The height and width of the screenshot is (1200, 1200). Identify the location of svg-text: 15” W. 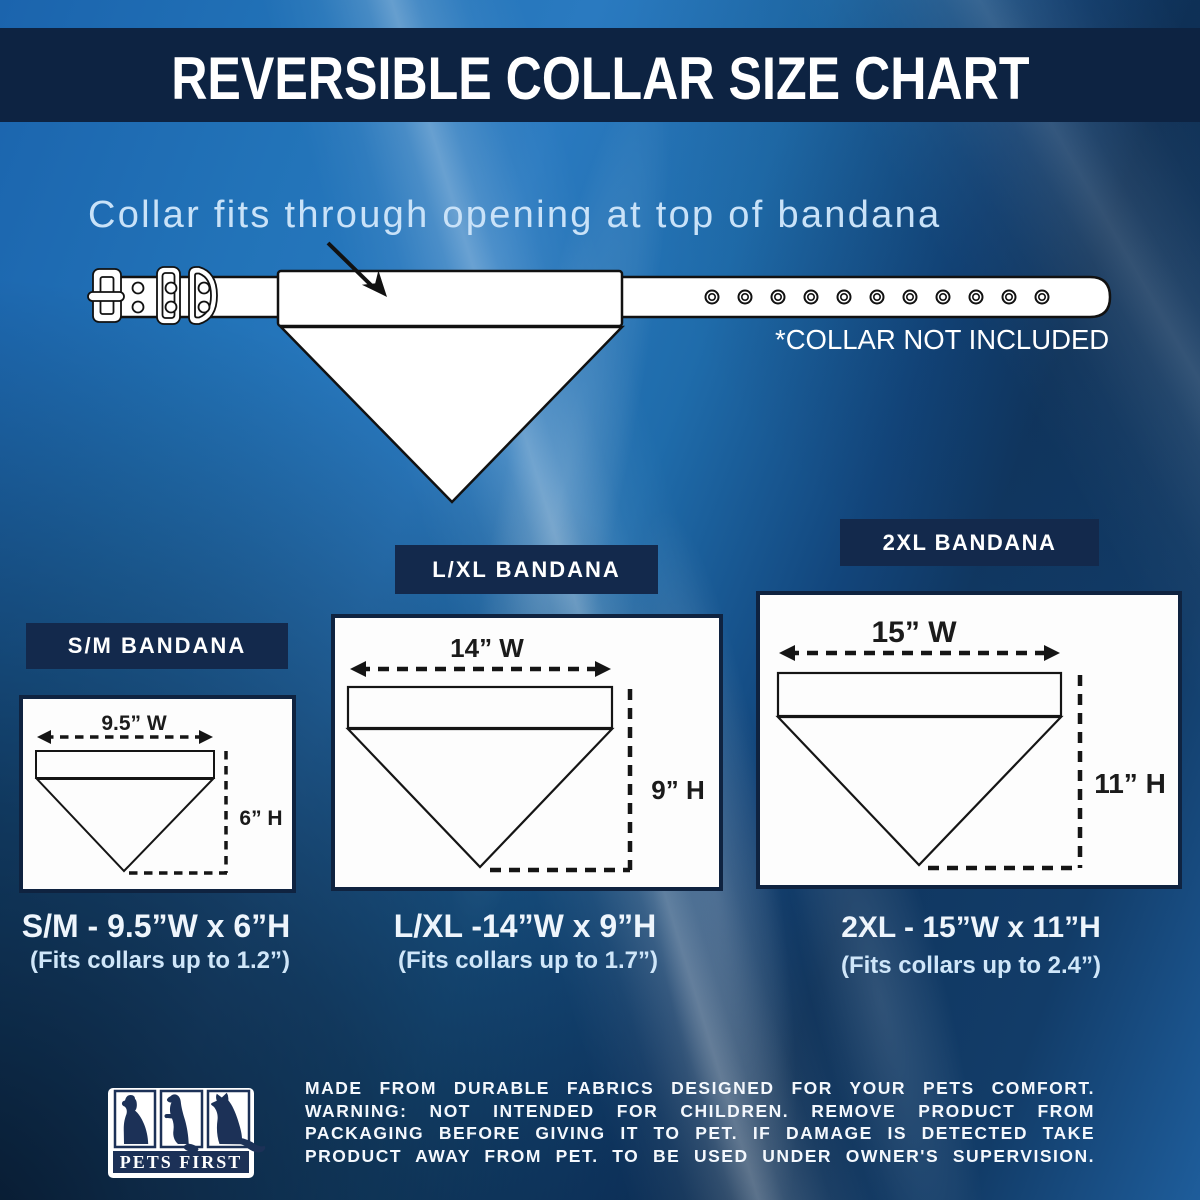
(914, 632).